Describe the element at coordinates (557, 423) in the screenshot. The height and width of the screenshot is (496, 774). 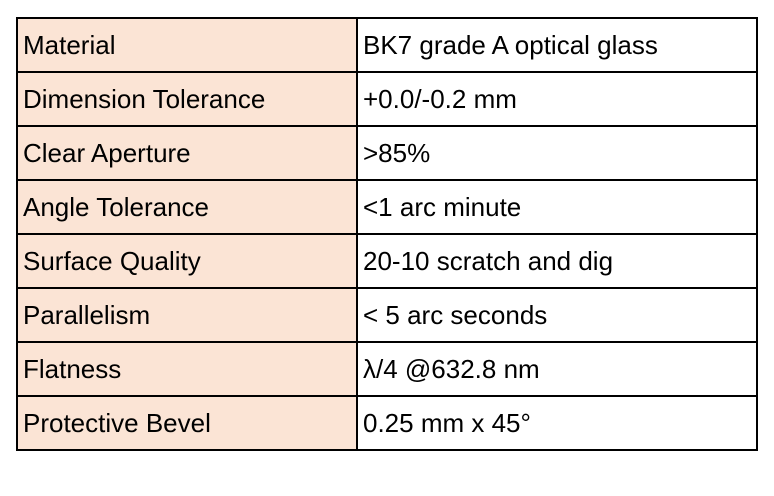
I see `spec-value-protective-bevel: 0.25 mm x 45°` at that location.